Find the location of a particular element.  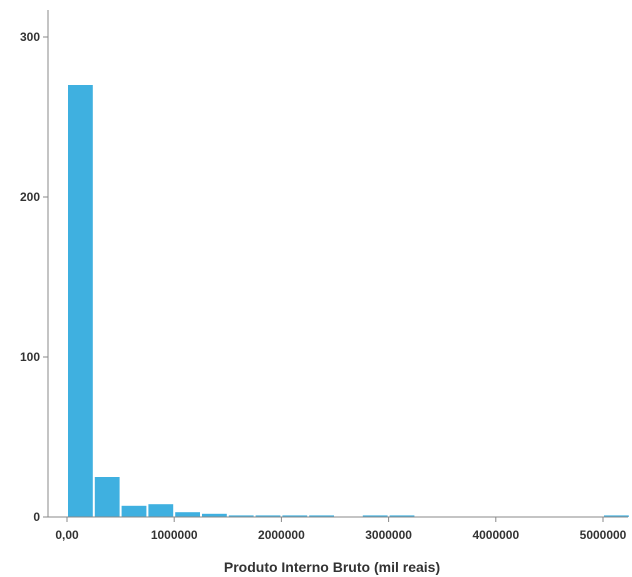

x-tick-label: 4000000 is located at coordinates (495, 535).